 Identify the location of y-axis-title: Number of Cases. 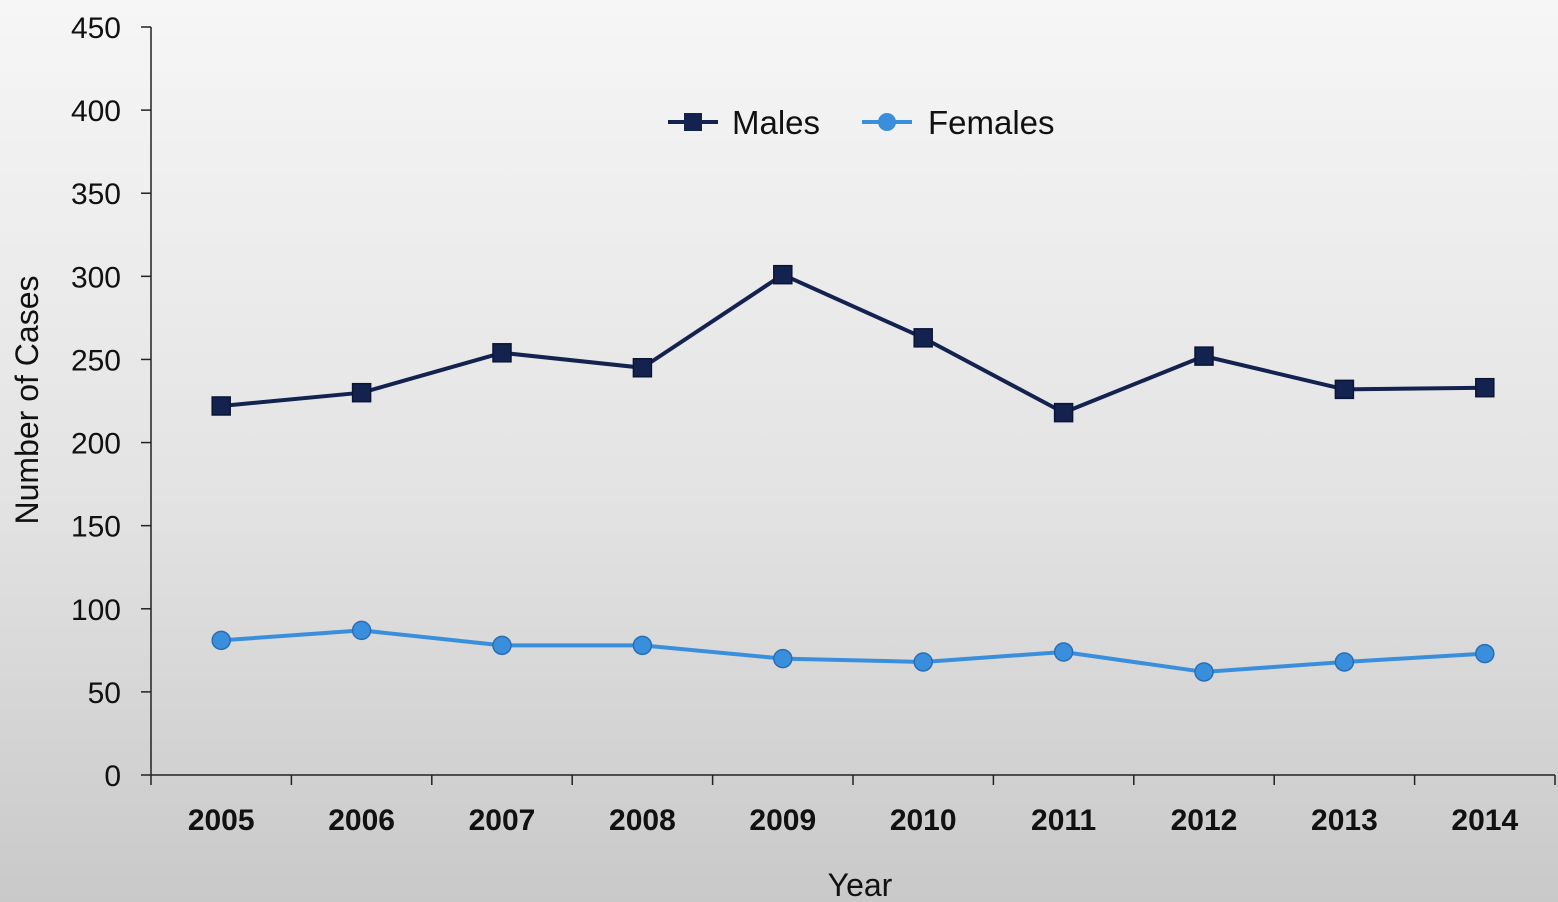
(27, 400).